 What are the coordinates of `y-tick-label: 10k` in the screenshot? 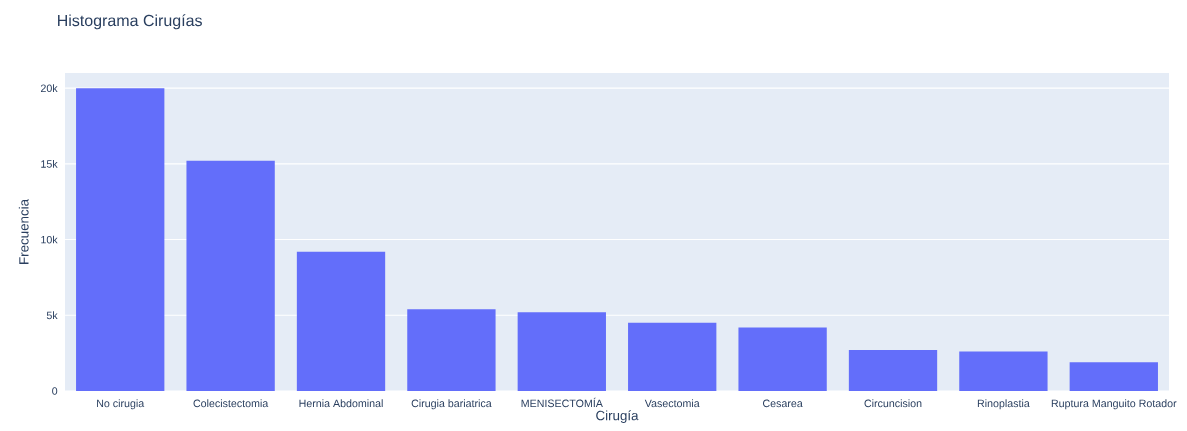 It's located at (49, 239).